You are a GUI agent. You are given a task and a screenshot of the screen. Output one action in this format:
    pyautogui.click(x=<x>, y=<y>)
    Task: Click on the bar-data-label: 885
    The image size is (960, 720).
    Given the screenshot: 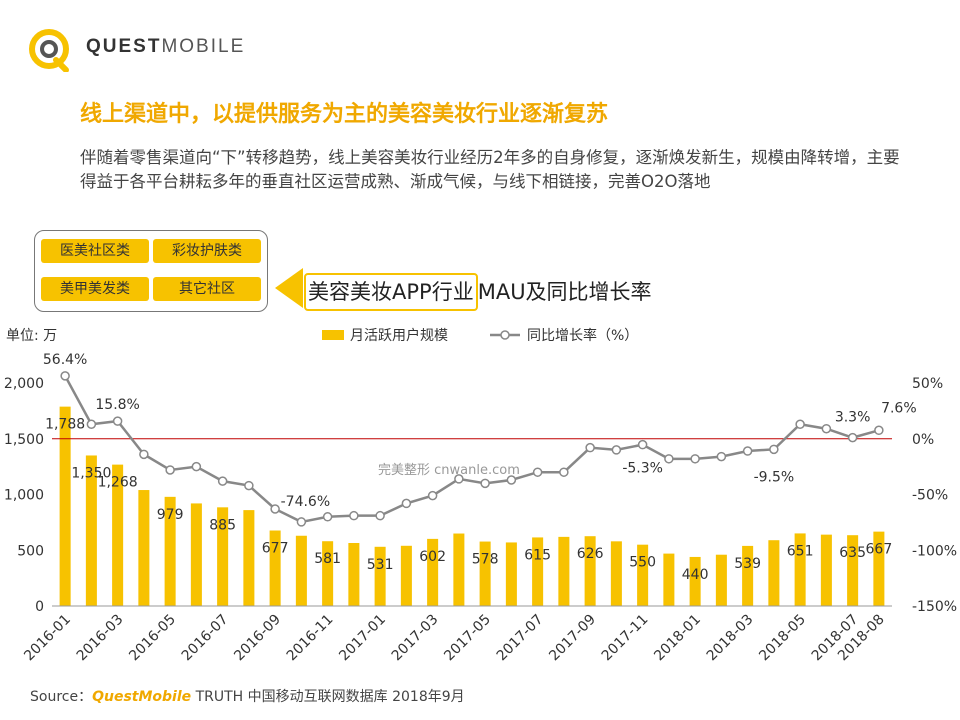 What is the action you would take?
    pyautogui.click(x=222, y=525)
    